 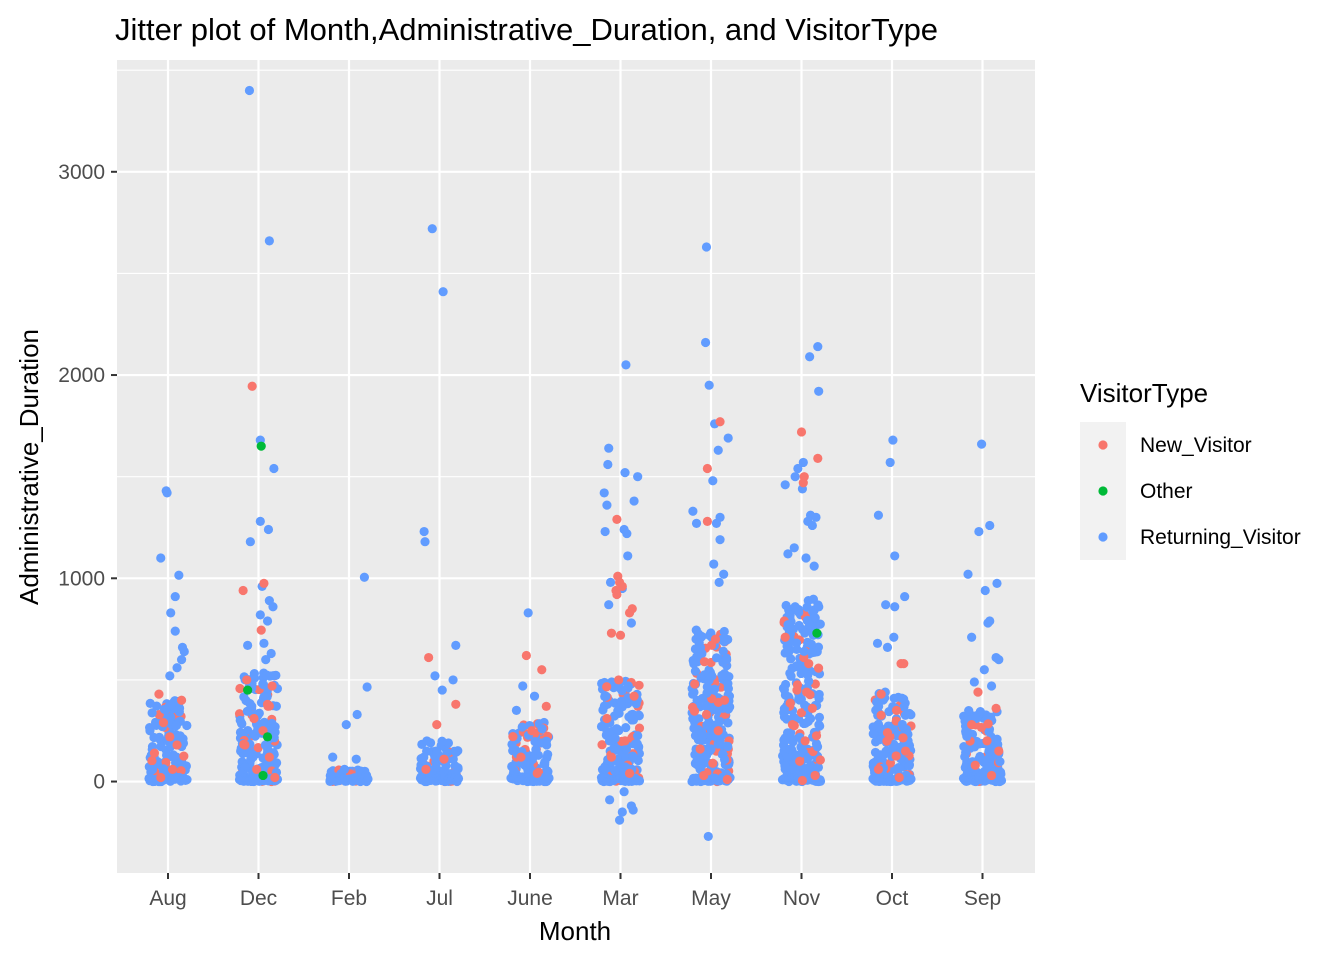 What do you see at coordinates (439, 898) in the screenshot?
I see `x-tick-label: Jul` at bounding box center [439, 898].